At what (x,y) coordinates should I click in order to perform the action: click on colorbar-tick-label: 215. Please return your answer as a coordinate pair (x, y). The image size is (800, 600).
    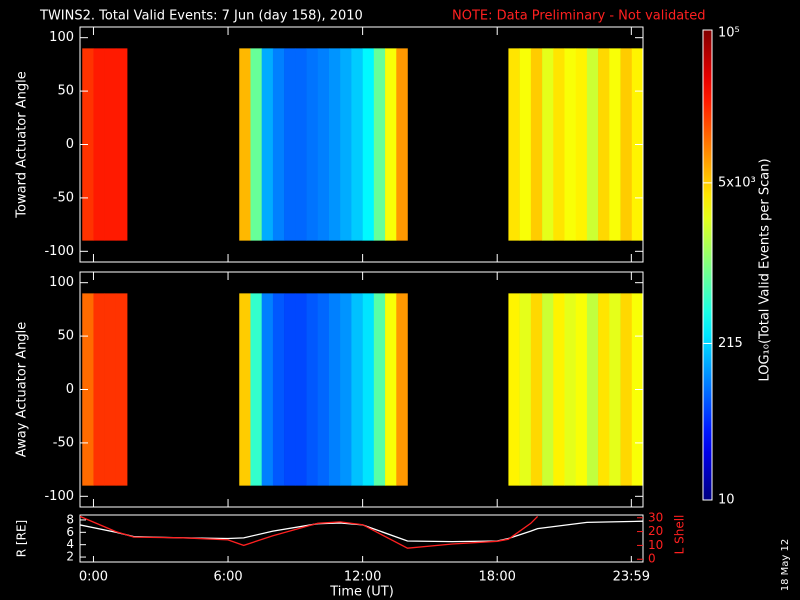
    Looking at the image, I should click on (730, 343).